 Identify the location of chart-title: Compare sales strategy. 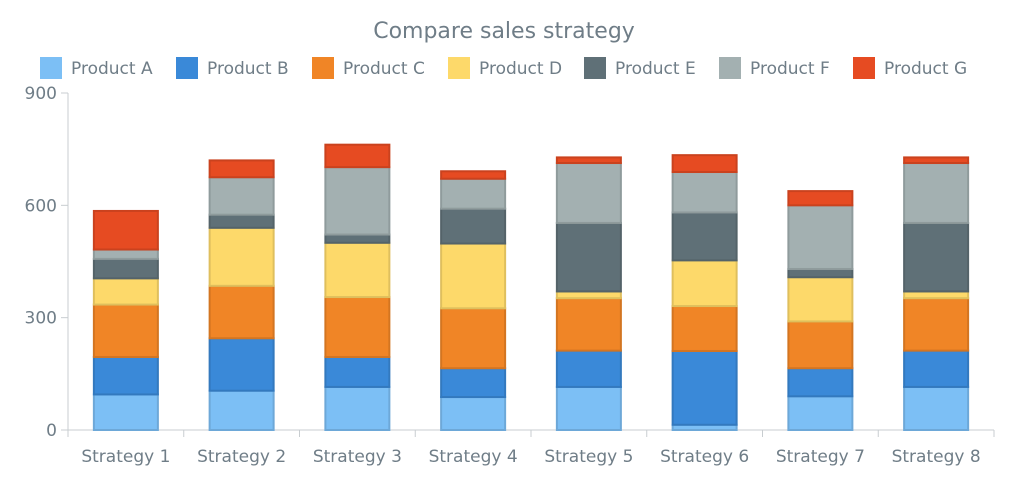
(504, 31).